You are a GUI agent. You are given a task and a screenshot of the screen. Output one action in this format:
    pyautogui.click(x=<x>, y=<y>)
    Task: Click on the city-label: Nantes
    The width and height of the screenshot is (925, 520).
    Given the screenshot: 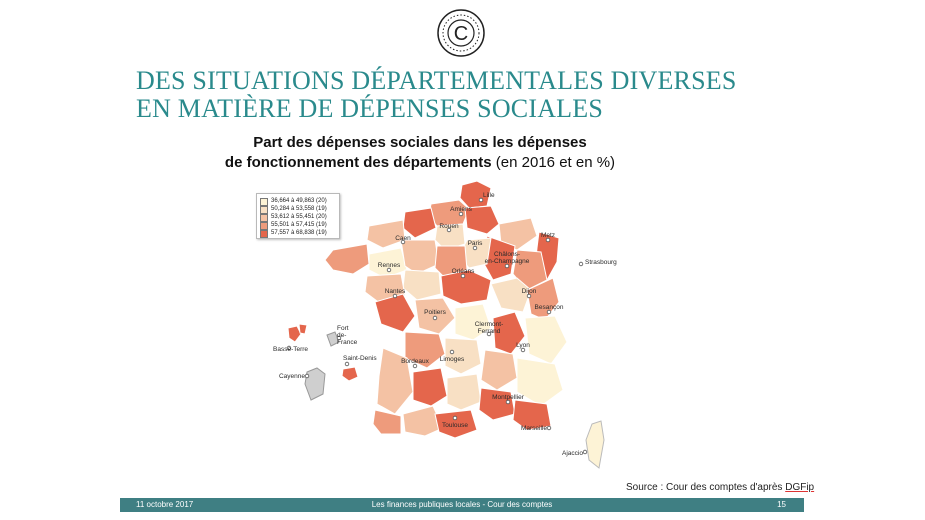 What is the action you would take?
    pyautogui.click(x=395, y=291)
    